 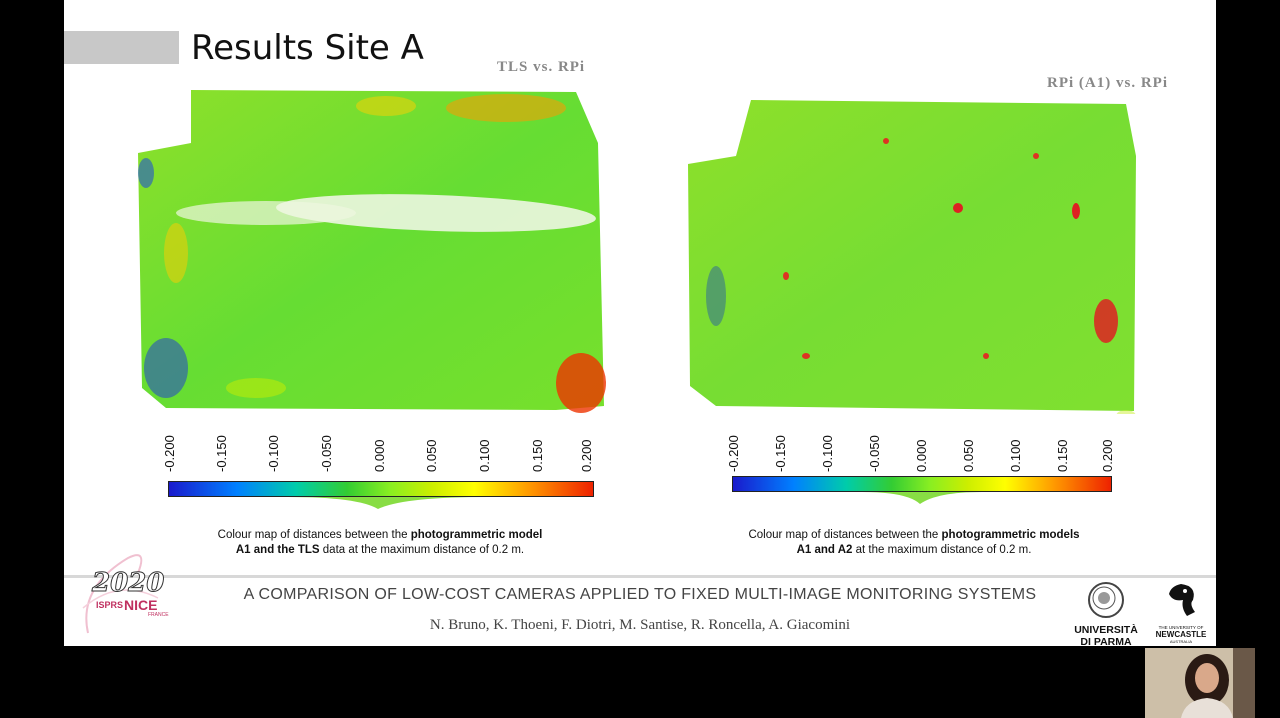 I want to click on universita-di-parma-logo: UNIVERSITÀ DI PARMA, so click(x=1106, y=614).